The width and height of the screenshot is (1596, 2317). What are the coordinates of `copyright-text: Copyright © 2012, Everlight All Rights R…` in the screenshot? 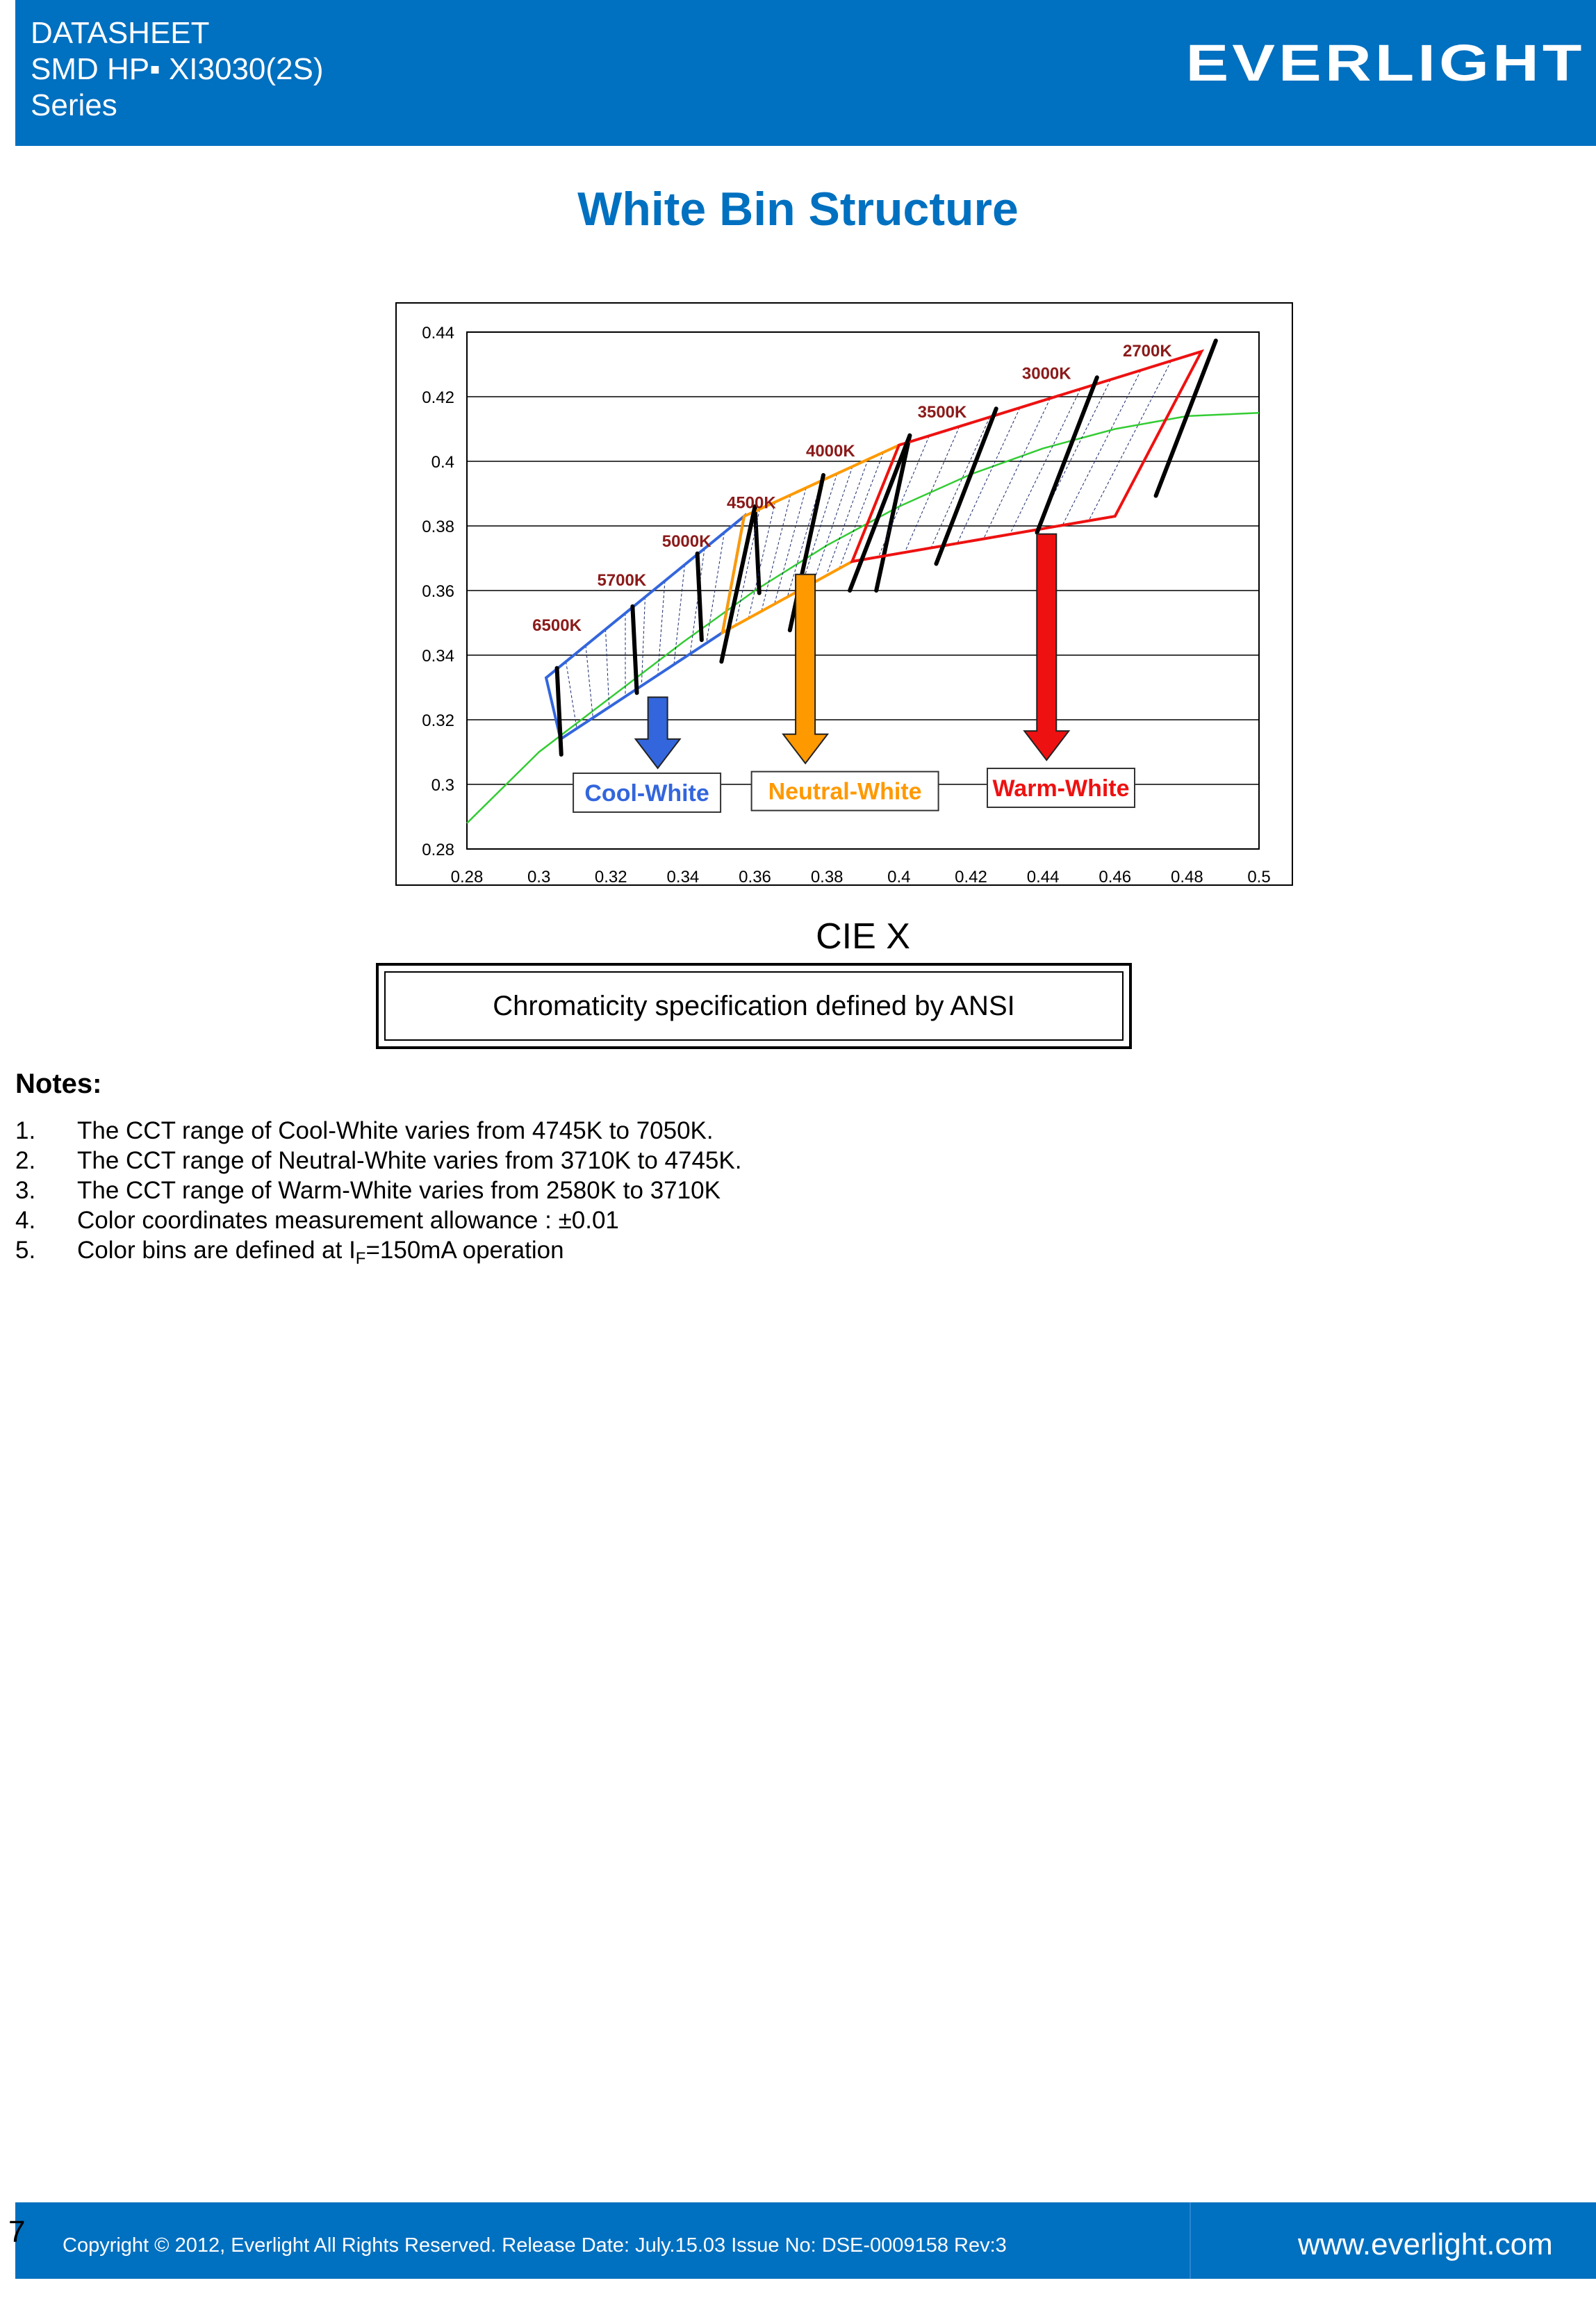 It's located at (535, 2245).